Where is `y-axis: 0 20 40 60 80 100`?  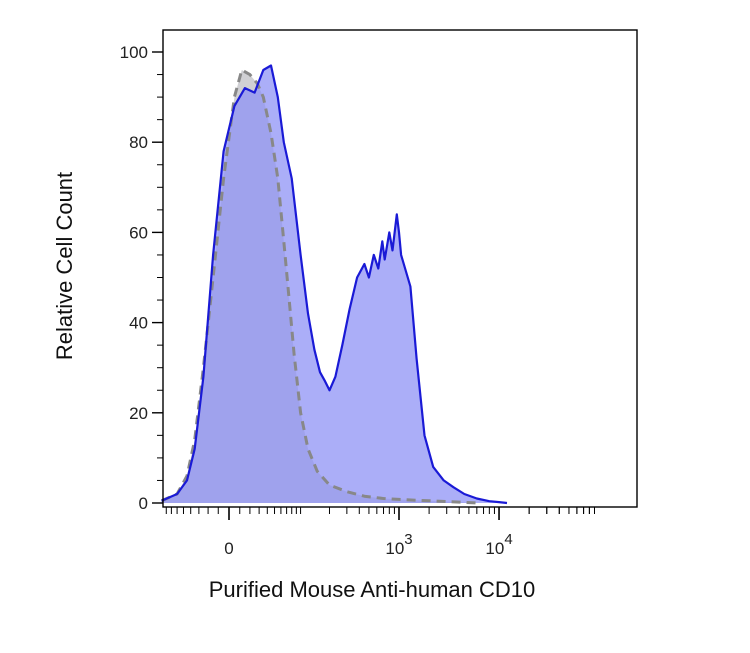 y-axis: 0 20 40 60 80 100 is located at coordinates (141, 278).